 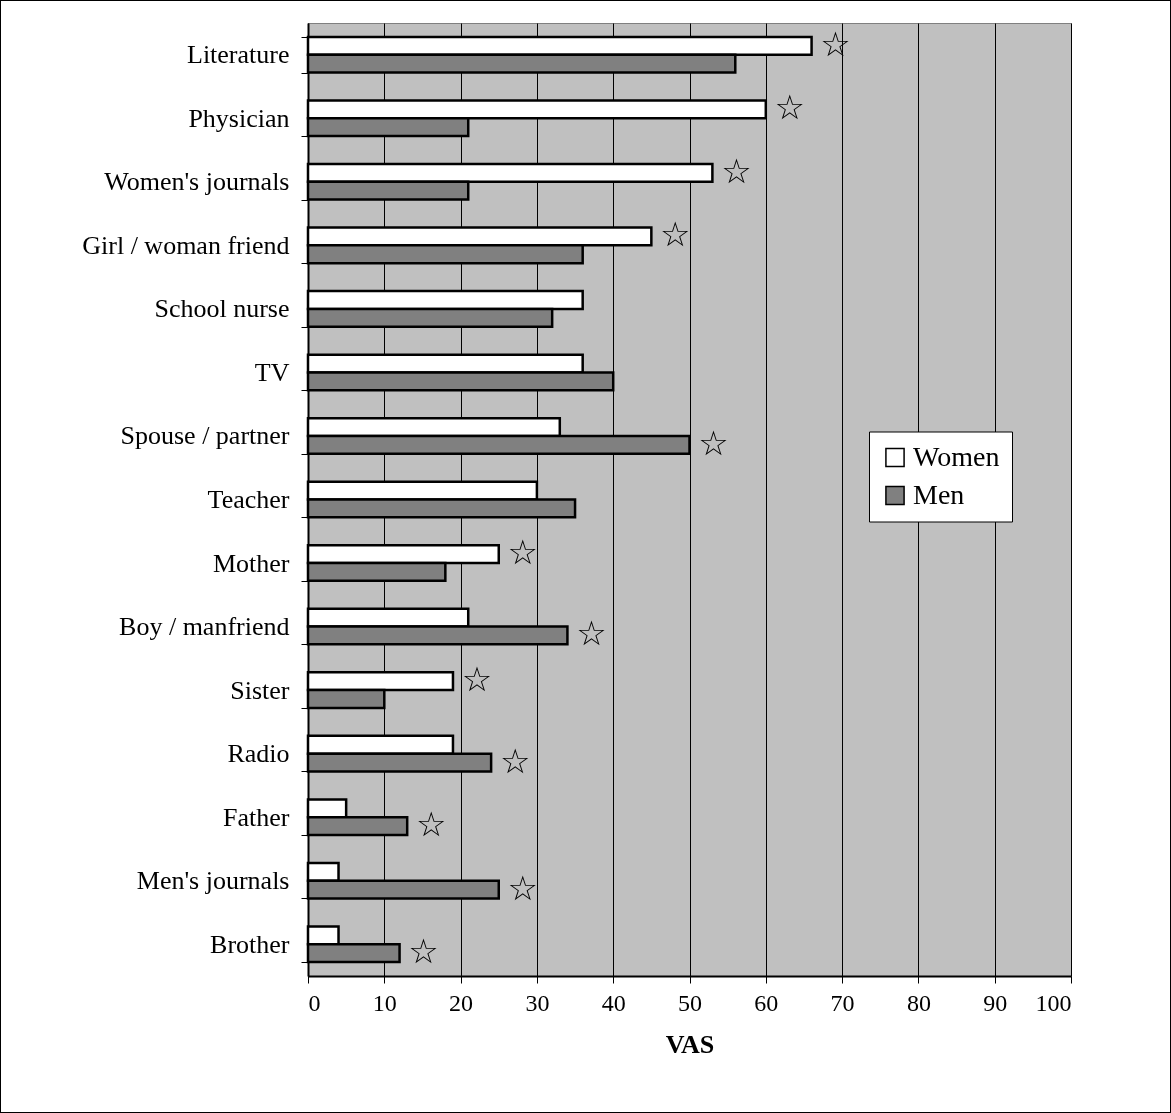 I want to click on y-tick-label: Mother, so click(x=251, y=563).